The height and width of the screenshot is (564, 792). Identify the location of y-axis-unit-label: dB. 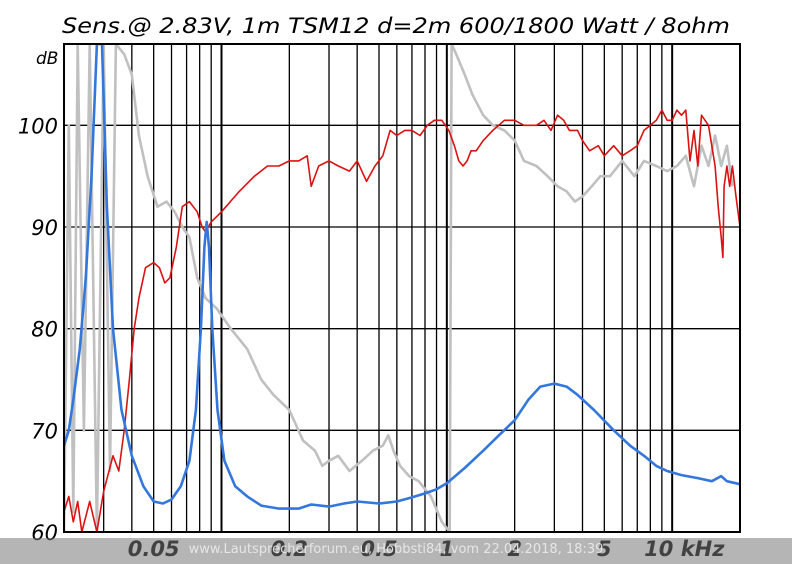
(47, 59).